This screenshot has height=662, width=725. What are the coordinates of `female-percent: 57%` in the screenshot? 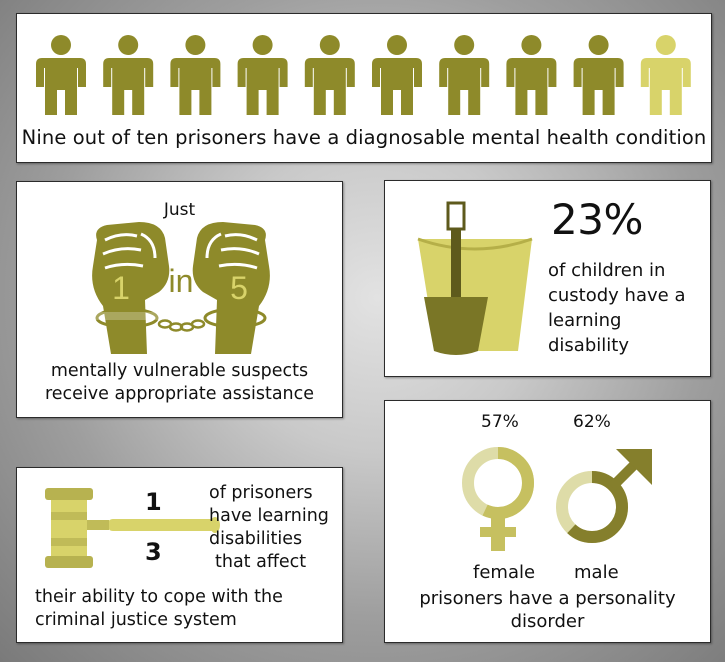 It's located at (500, 422).